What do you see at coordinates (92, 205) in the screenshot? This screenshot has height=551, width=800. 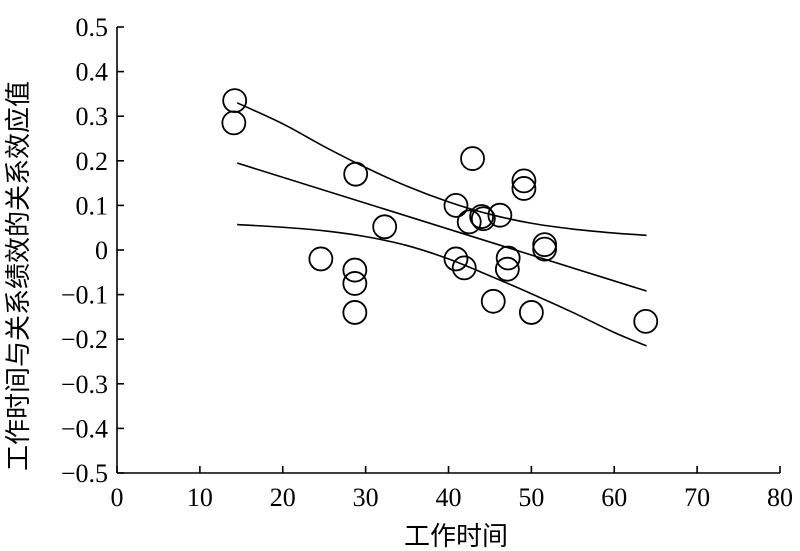 I see `y-tick-label: 0.1` at bounding box center [92, 205].